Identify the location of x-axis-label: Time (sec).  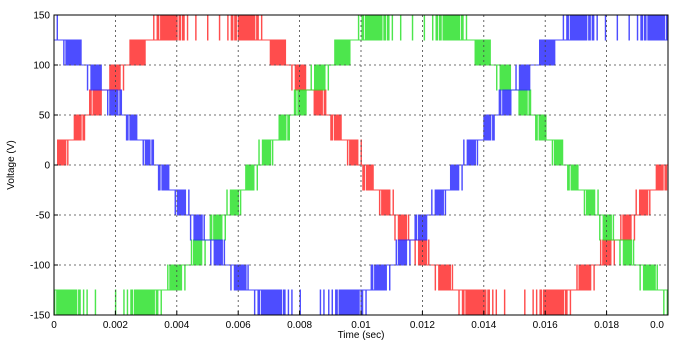
(361, 335).